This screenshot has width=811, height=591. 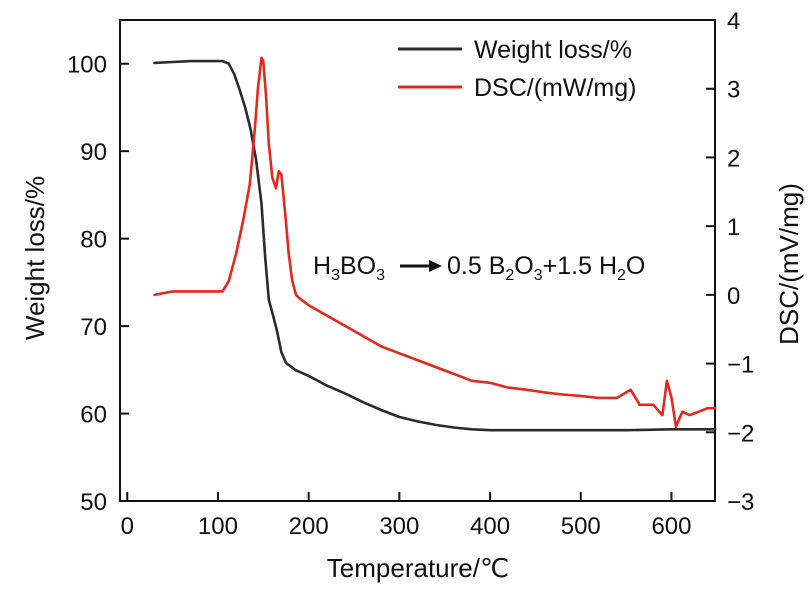 I want to click on right-y-tick-label: 2, so click(x=733, y=158).